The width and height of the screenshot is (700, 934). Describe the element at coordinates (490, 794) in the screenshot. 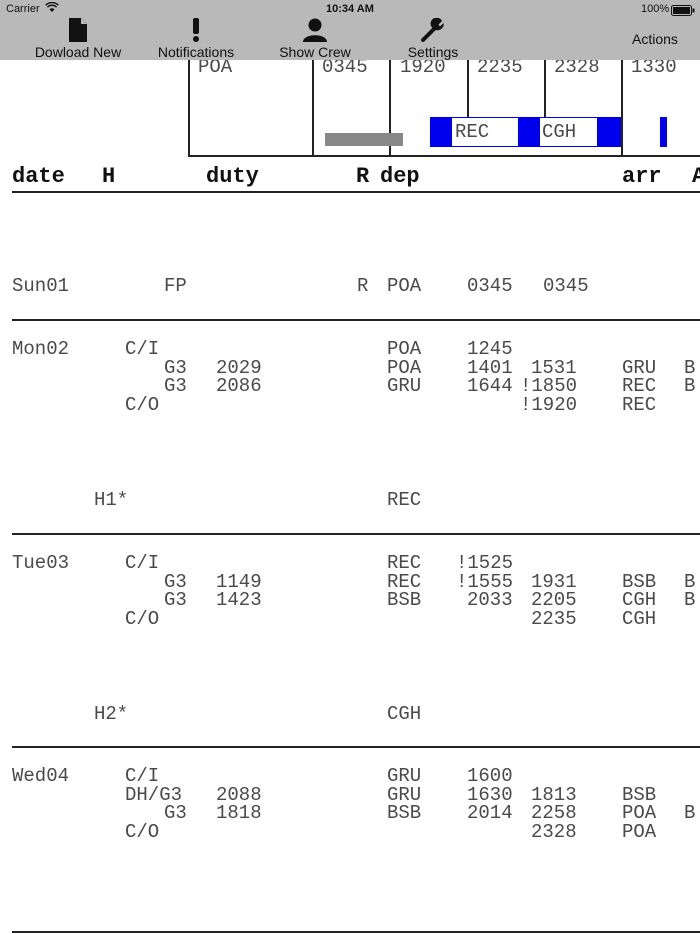

I see `dep-time: 1630` at that location.